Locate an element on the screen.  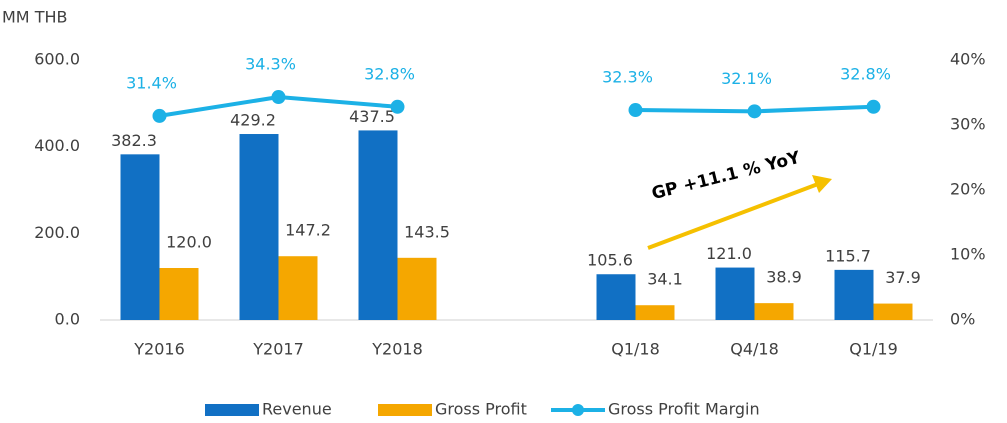
annotation-arrow is located at coordinates (733, 216).